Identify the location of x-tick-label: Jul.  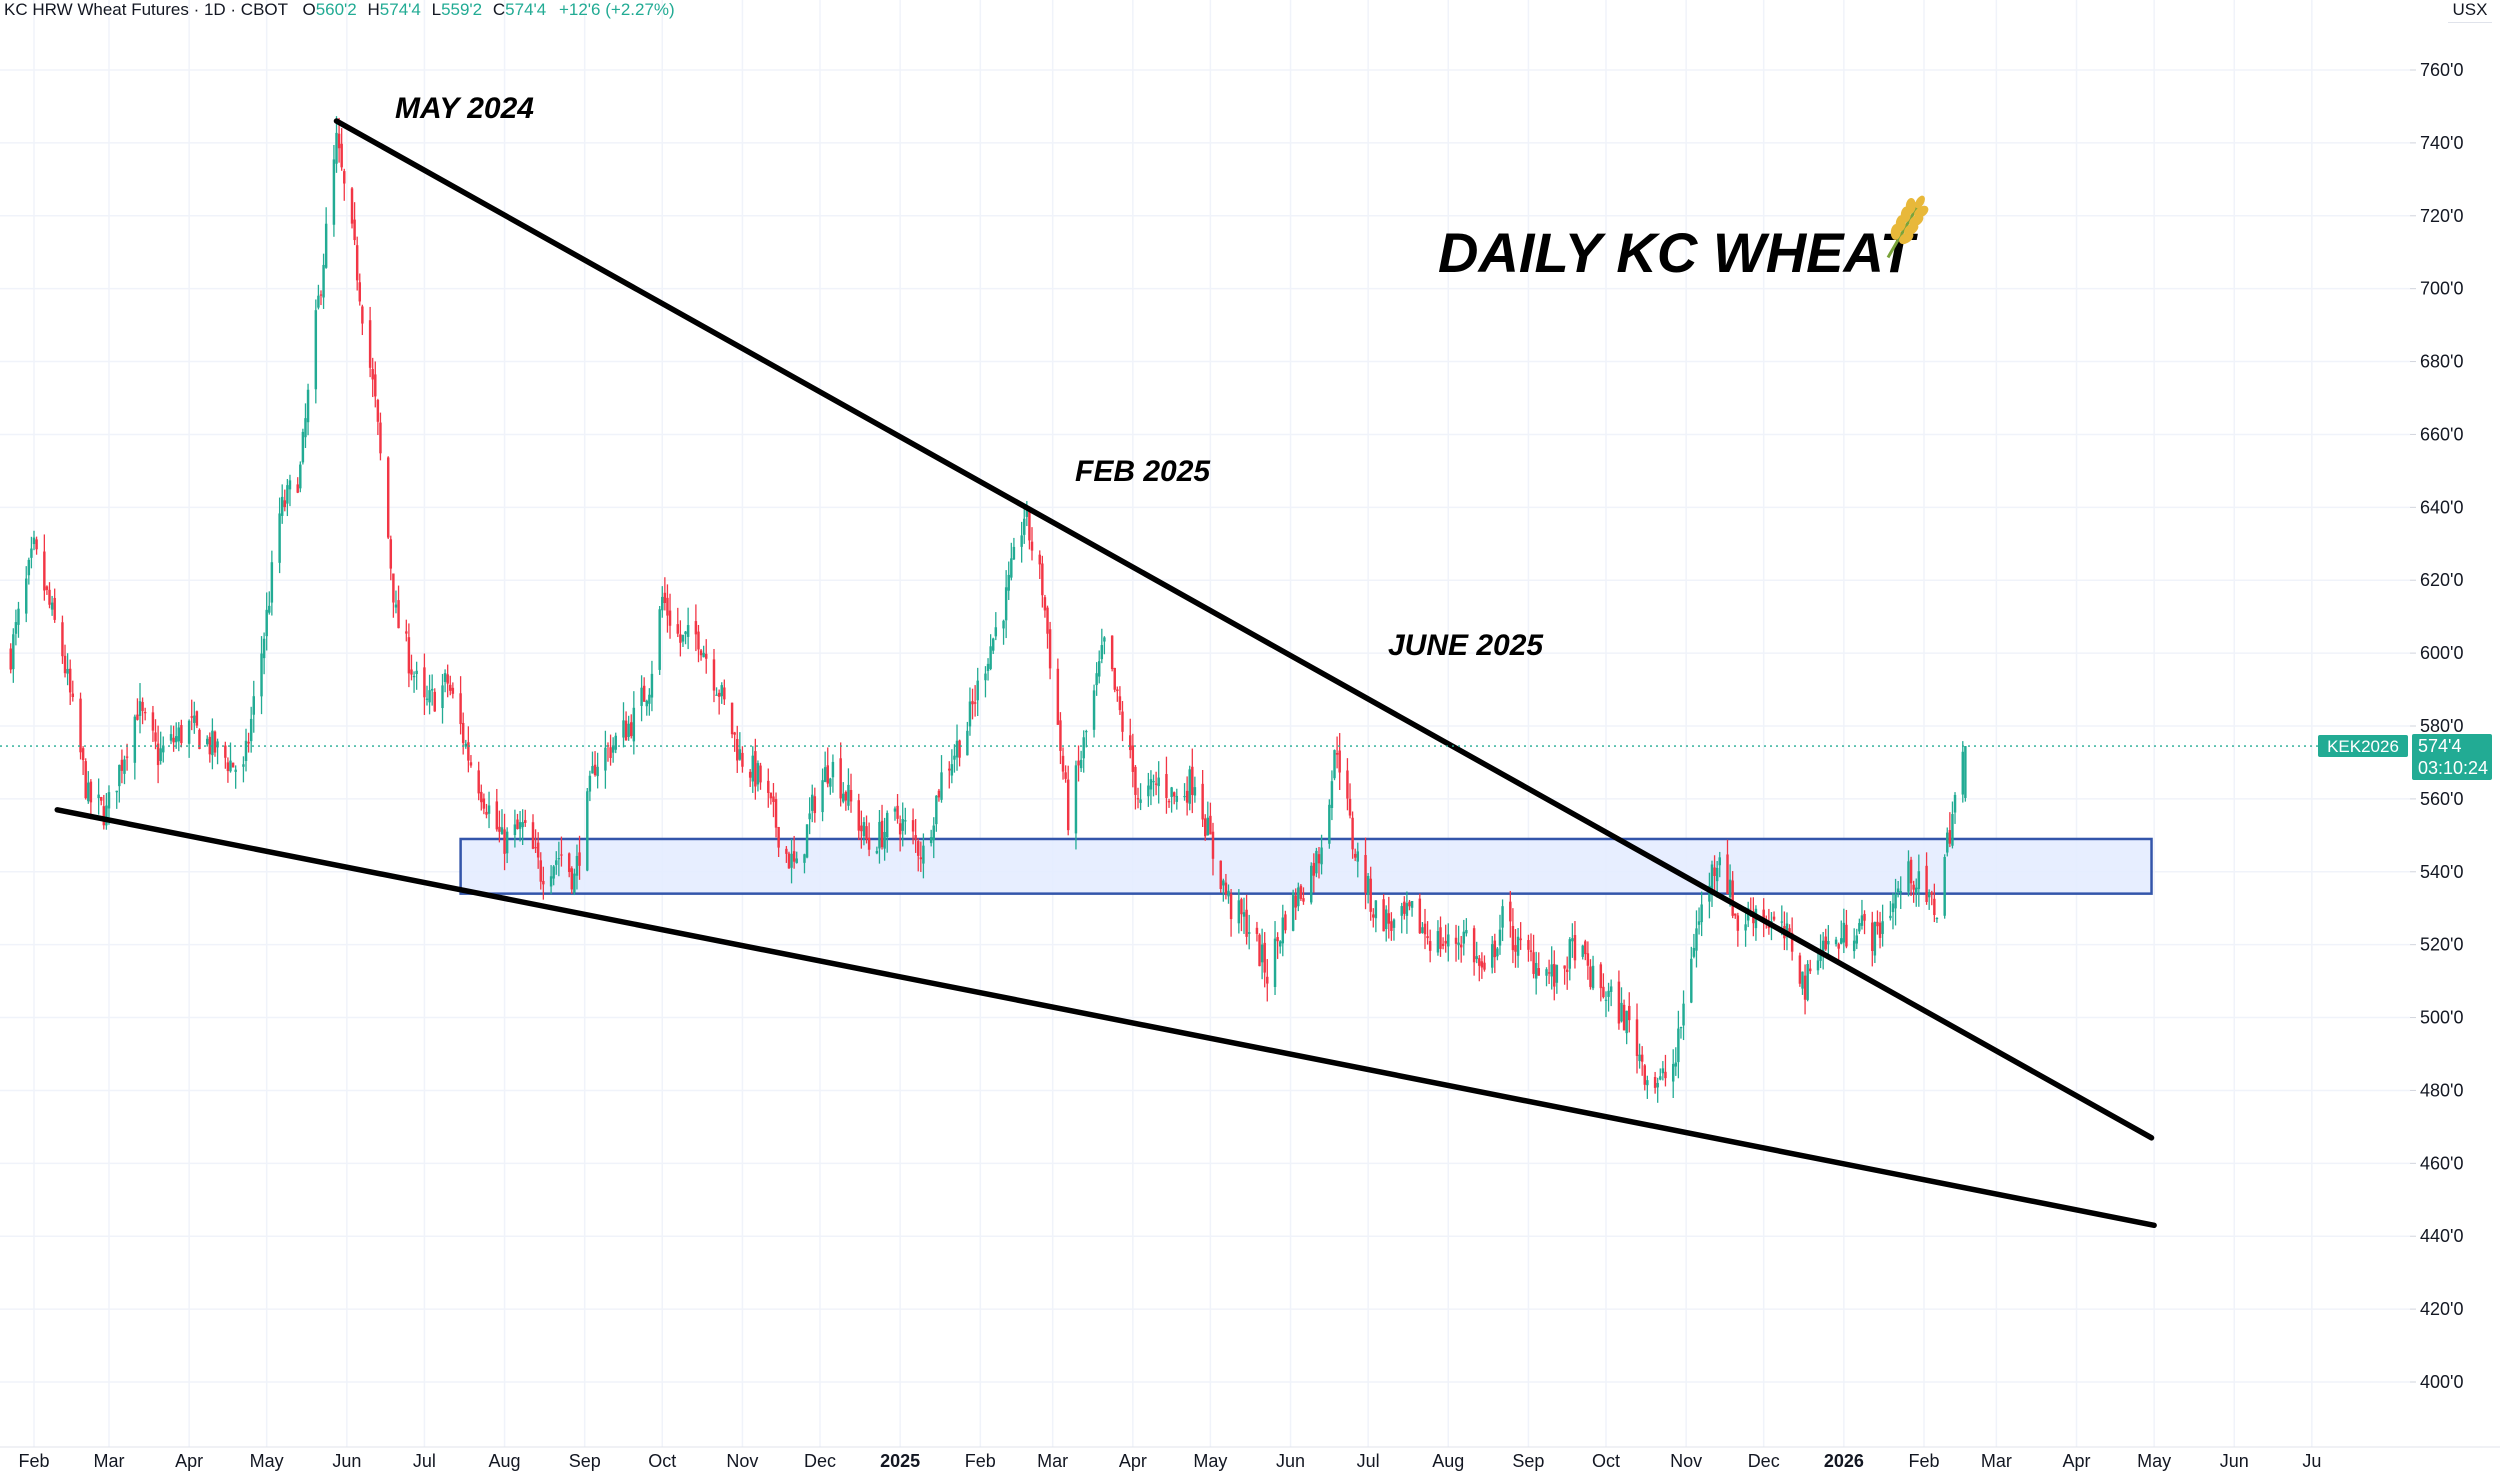
(424, 1461).